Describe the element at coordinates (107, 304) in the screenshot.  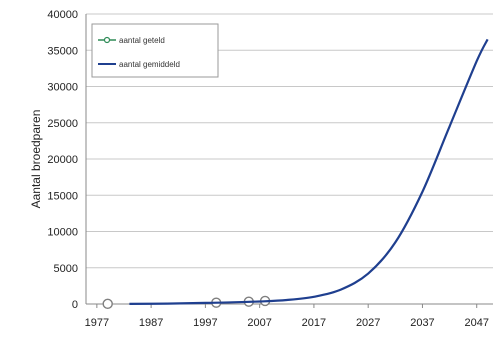
I see `data-point-geteld` at that location.